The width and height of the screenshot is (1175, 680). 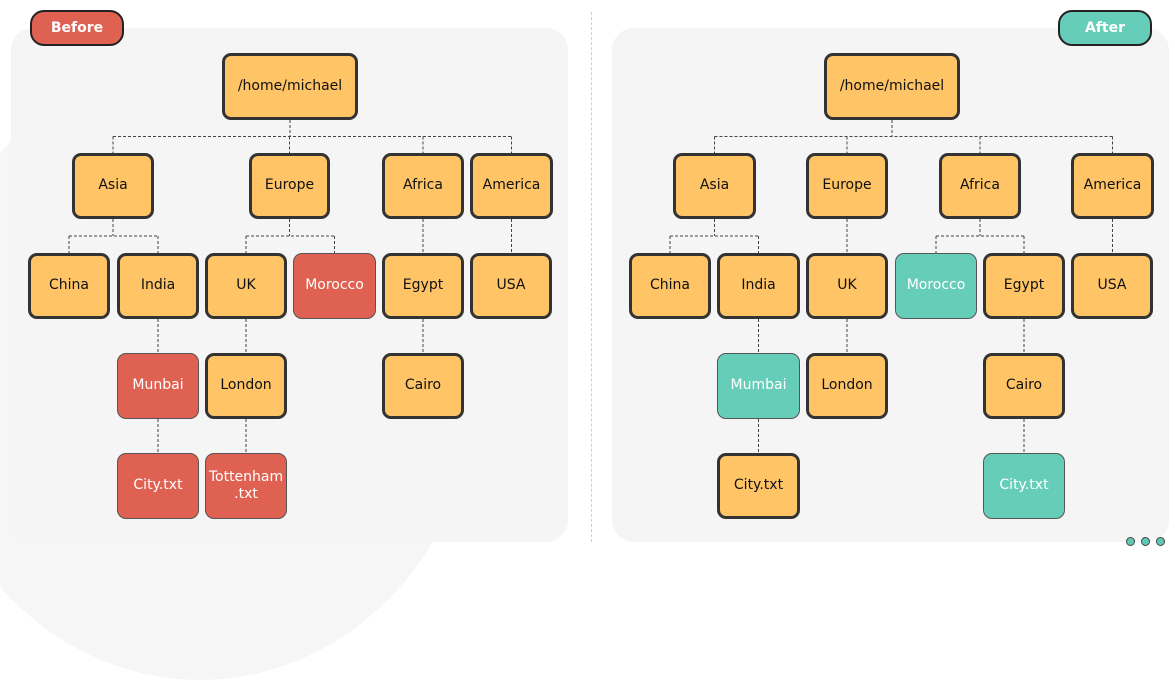 What do you see at coordinates (511, 186) in the screenshot?
I see `before-node-america: America` at bounding box center [511, 186].